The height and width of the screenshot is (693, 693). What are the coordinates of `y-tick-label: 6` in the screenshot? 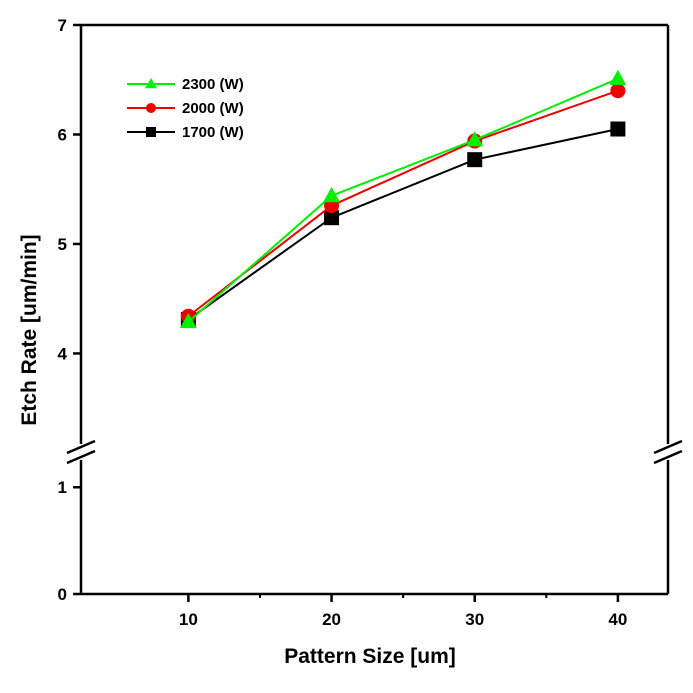 It's located at (62, 134).